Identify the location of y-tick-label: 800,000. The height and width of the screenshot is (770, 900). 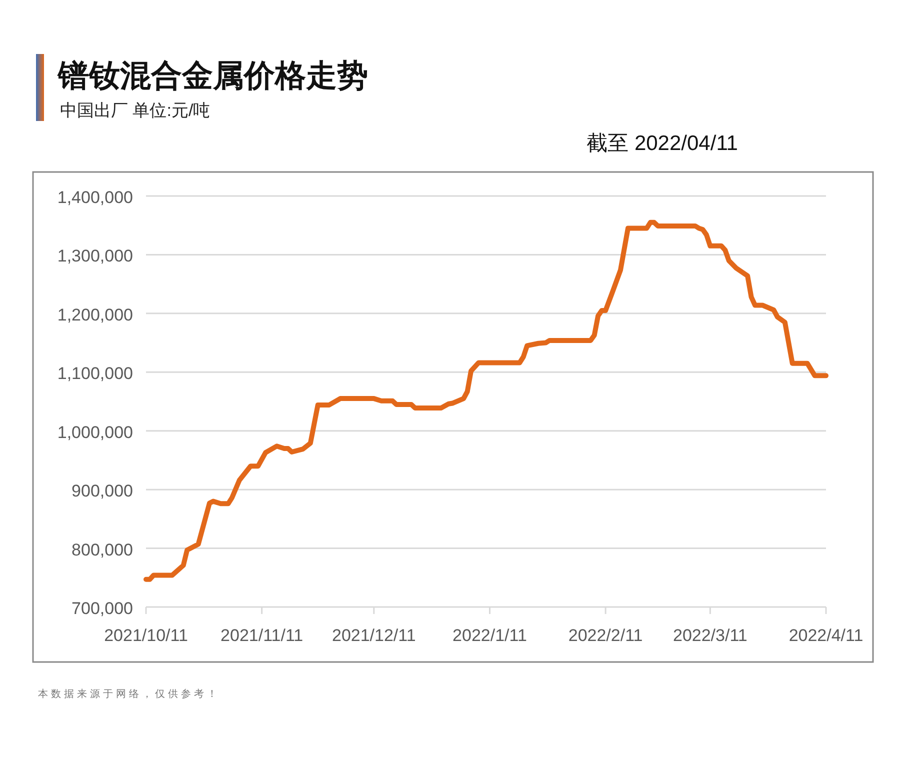
(102, 550).